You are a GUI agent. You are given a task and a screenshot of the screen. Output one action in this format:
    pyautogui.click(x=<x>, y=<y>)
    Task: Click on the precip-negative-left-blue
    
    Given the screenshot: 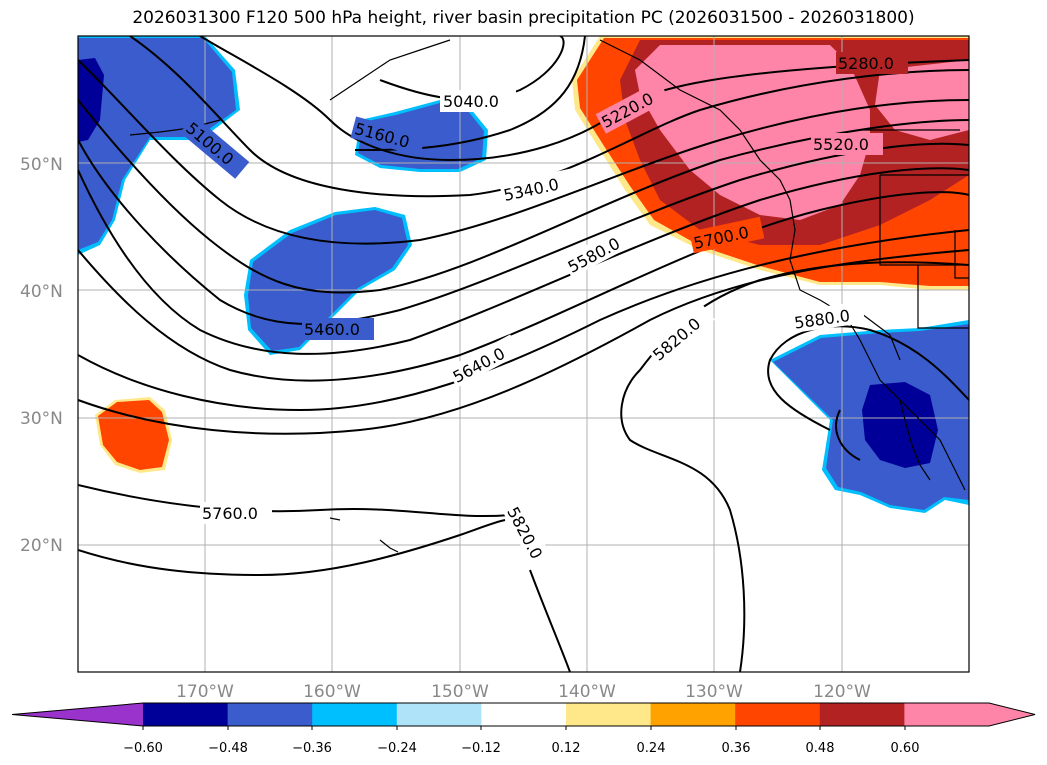 What is the action you would take?
    pyautogui.click(x=157, y=144)
    